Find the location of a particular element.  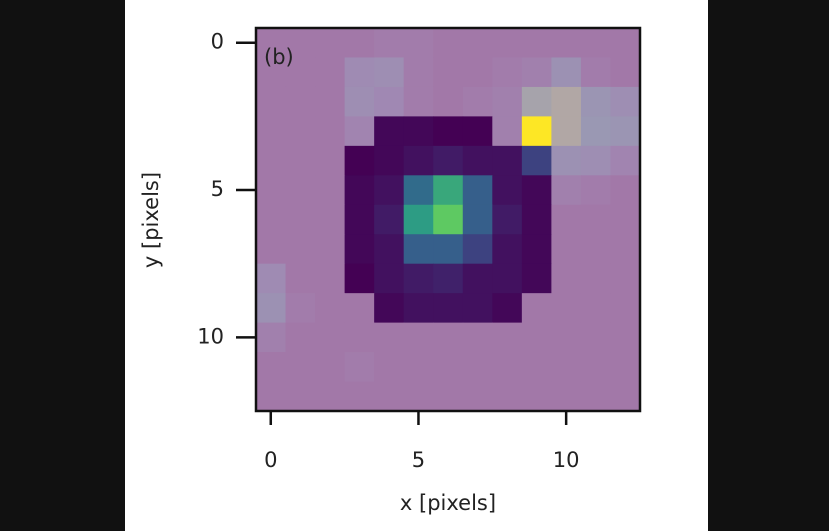

y-tick-label: 10 is located at coordinates (210, 336).